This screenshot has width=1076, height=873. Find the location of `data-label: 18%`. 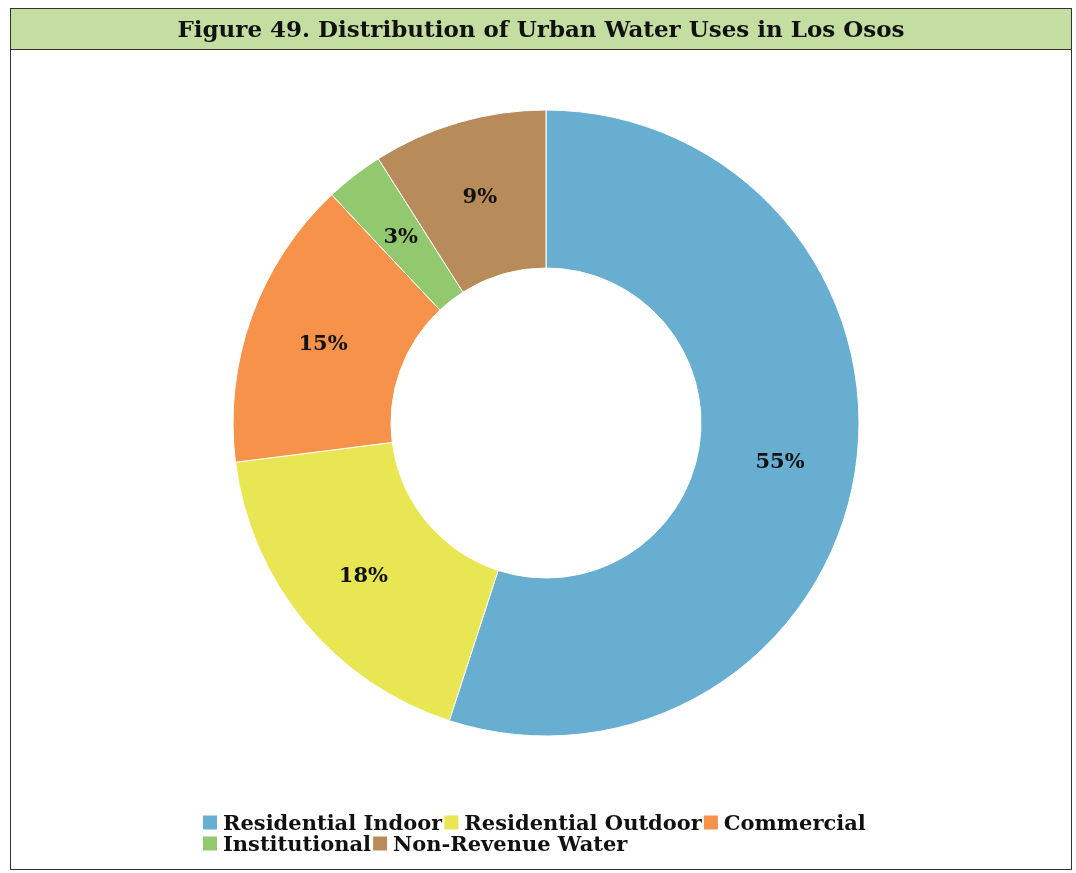

data-label: 18% is located at coordinates (363, 574).